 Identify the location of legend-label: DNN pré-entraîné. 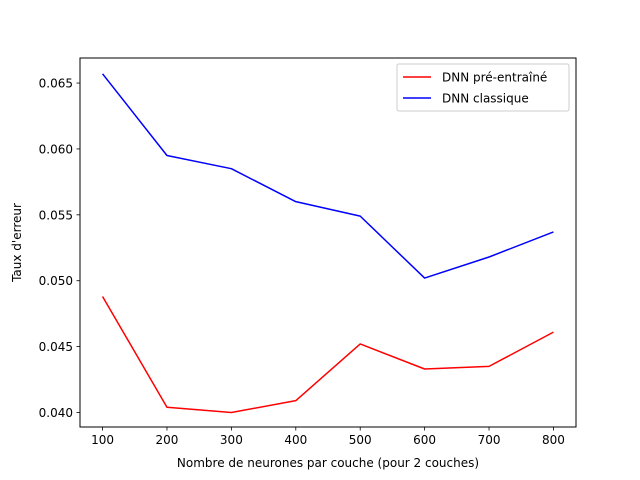
(494, 78).